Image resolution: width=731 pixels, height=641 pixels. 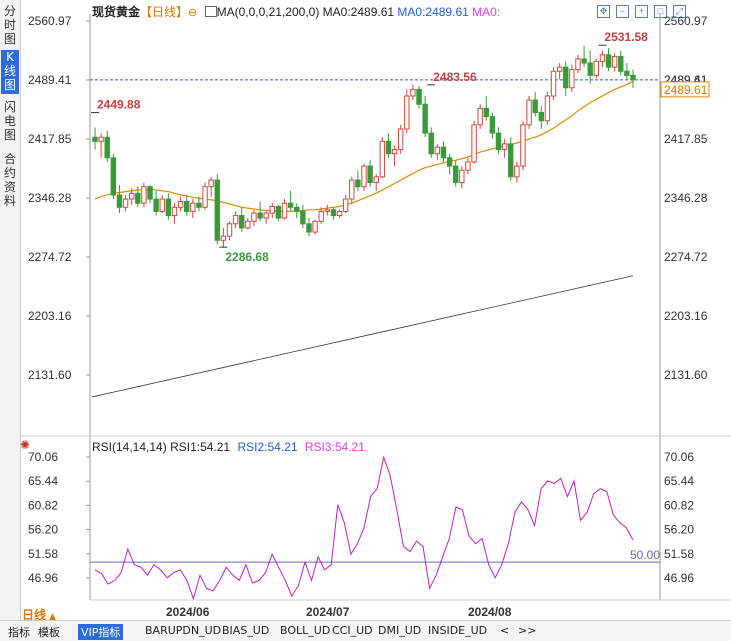 What do you see at coordinates (626, 37) in the screenshot?
I see `annotation-3: 2531.58` at bounding box center [626, 37].